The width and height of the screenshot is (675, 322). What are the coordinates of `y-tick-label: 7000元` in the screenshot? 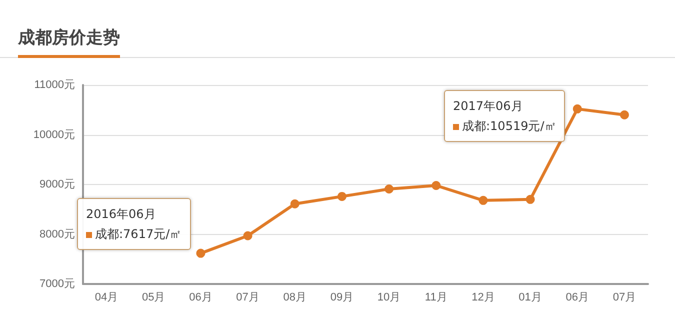 It's located at (57, 284).